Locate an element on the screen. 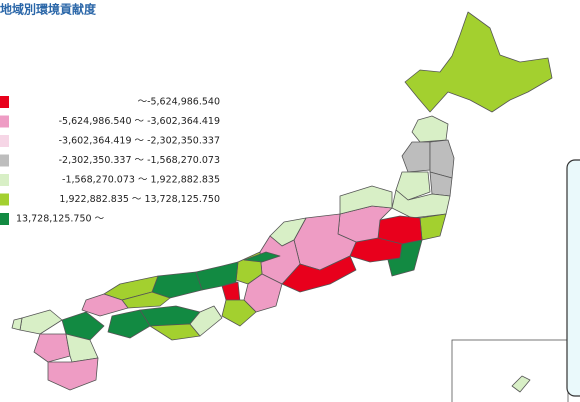 This screenshot has width=580, height=402. legend-label: -5,624,986.540 ～ -3,602,364.419 is located at coordinates (139, 121).